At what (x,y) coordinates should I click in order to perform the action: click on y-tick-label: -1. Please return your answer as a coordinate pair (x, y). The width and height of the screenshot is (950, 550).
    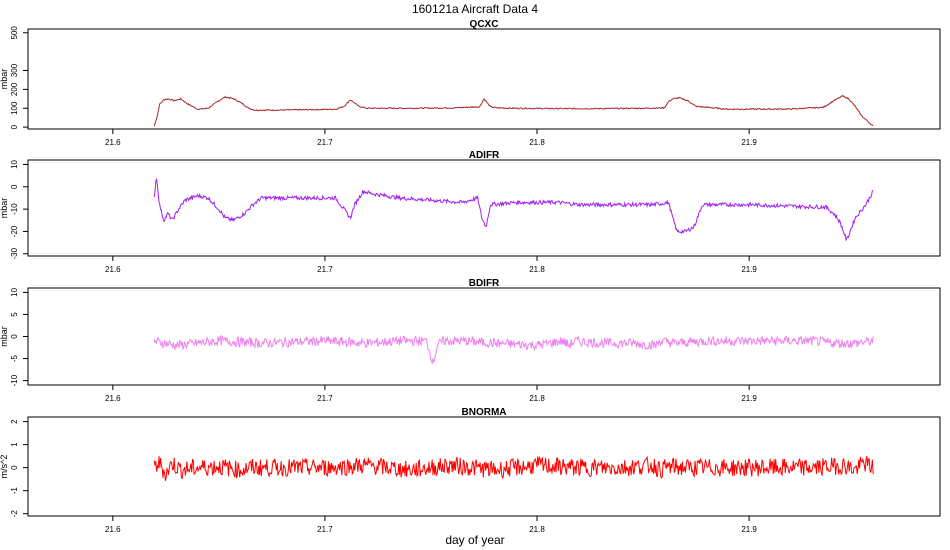
    Looking at the image, I should click on (14, 491).